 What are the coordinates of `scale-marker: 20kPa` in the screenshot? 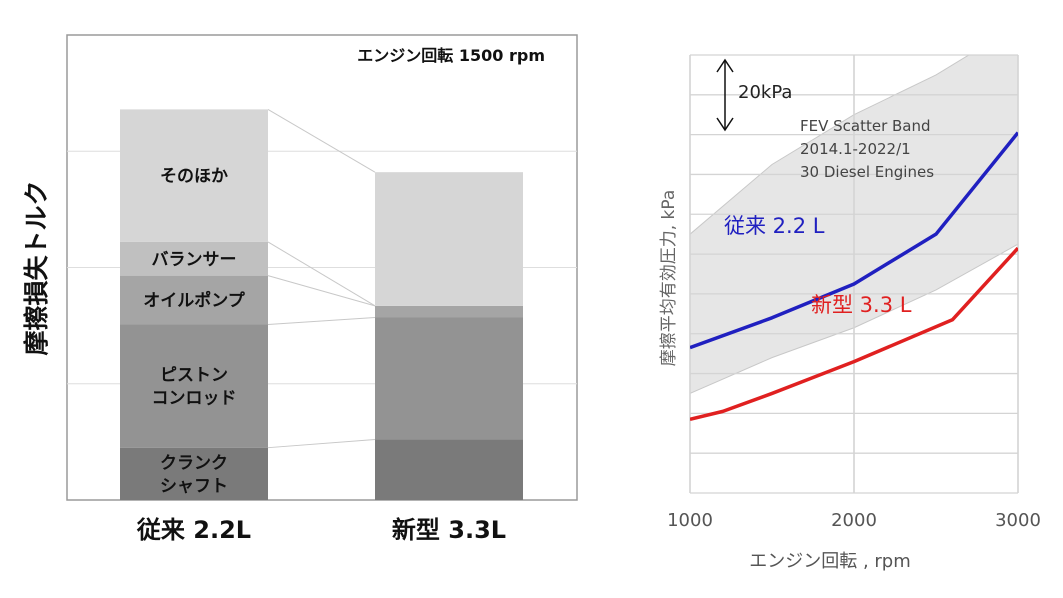 It's located at (754, 95).